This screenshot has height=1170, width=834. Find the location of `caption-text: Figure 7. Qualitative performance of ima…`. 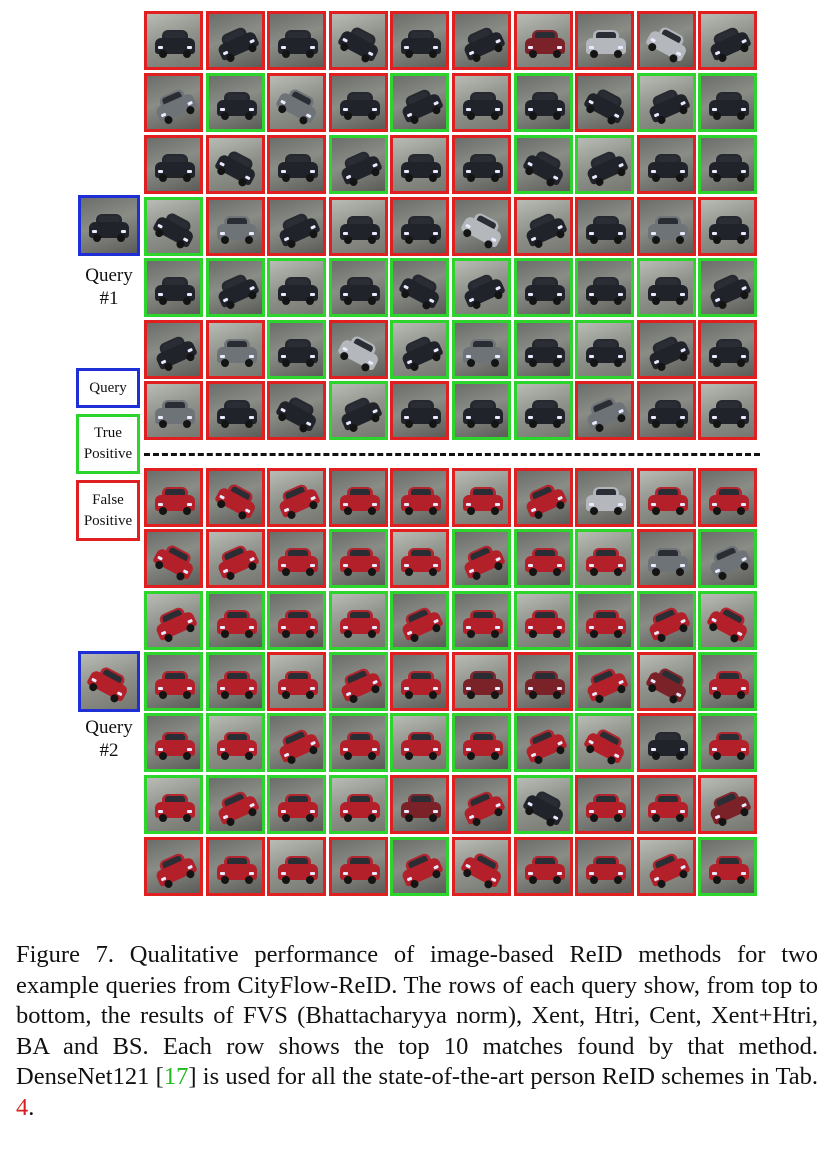

caption-text: Figure 7. Qualitative performance of ima… is located at coordinates (417, 1015).